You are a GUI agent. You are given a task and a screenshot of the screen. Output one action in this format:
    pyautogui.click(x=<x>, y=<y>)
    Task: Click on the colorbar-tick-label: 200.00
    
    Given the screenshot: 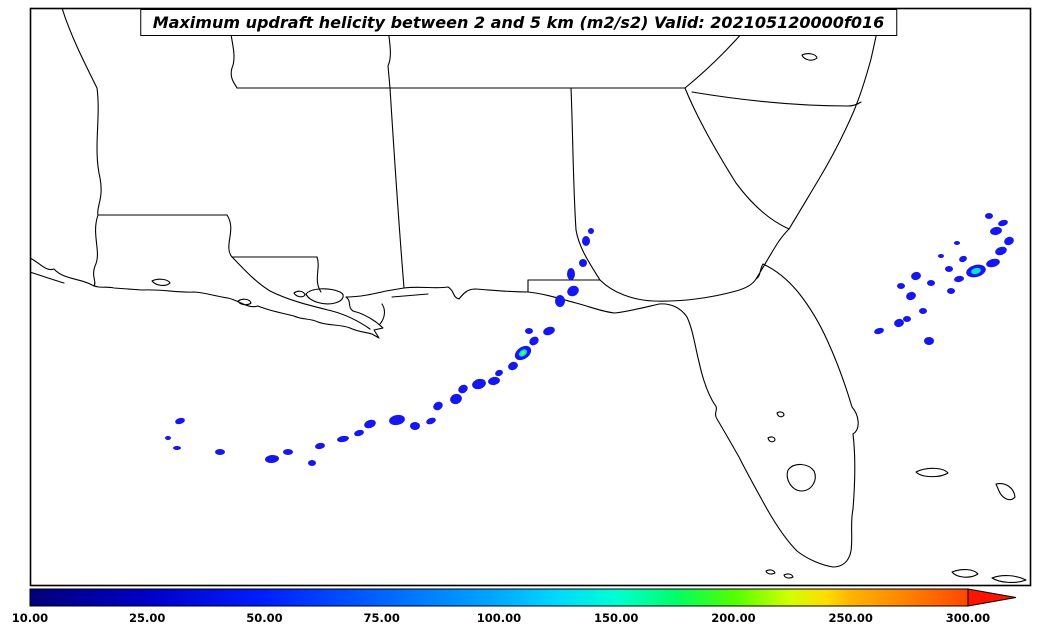 What is the action you would take?
    pyautogui.click(x=733, y=618)
    